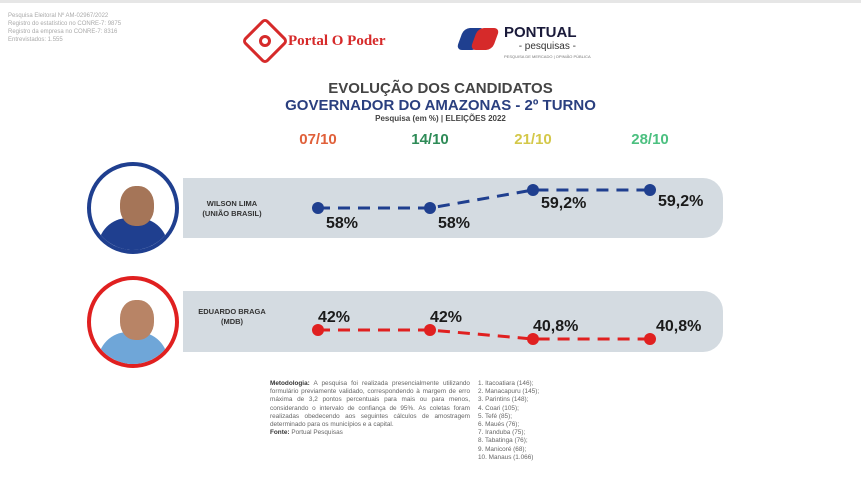 The width and height of the screenshot is (861, 497). Describe the element at coordinates (290, 383) in the screenshot. I see `methodology-label: Metodologia:` at that location.